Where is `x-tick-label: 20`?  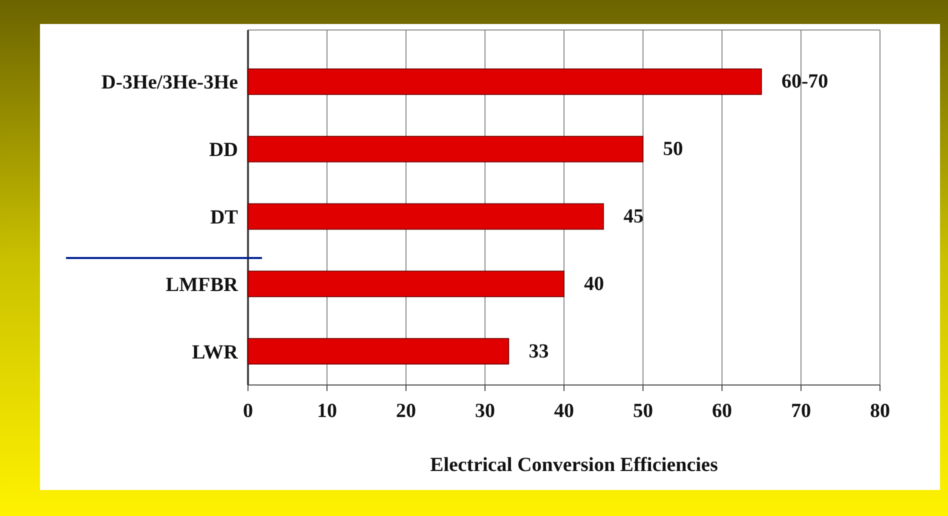 x-tick-label: 20 is located at coordinates (406, 411).